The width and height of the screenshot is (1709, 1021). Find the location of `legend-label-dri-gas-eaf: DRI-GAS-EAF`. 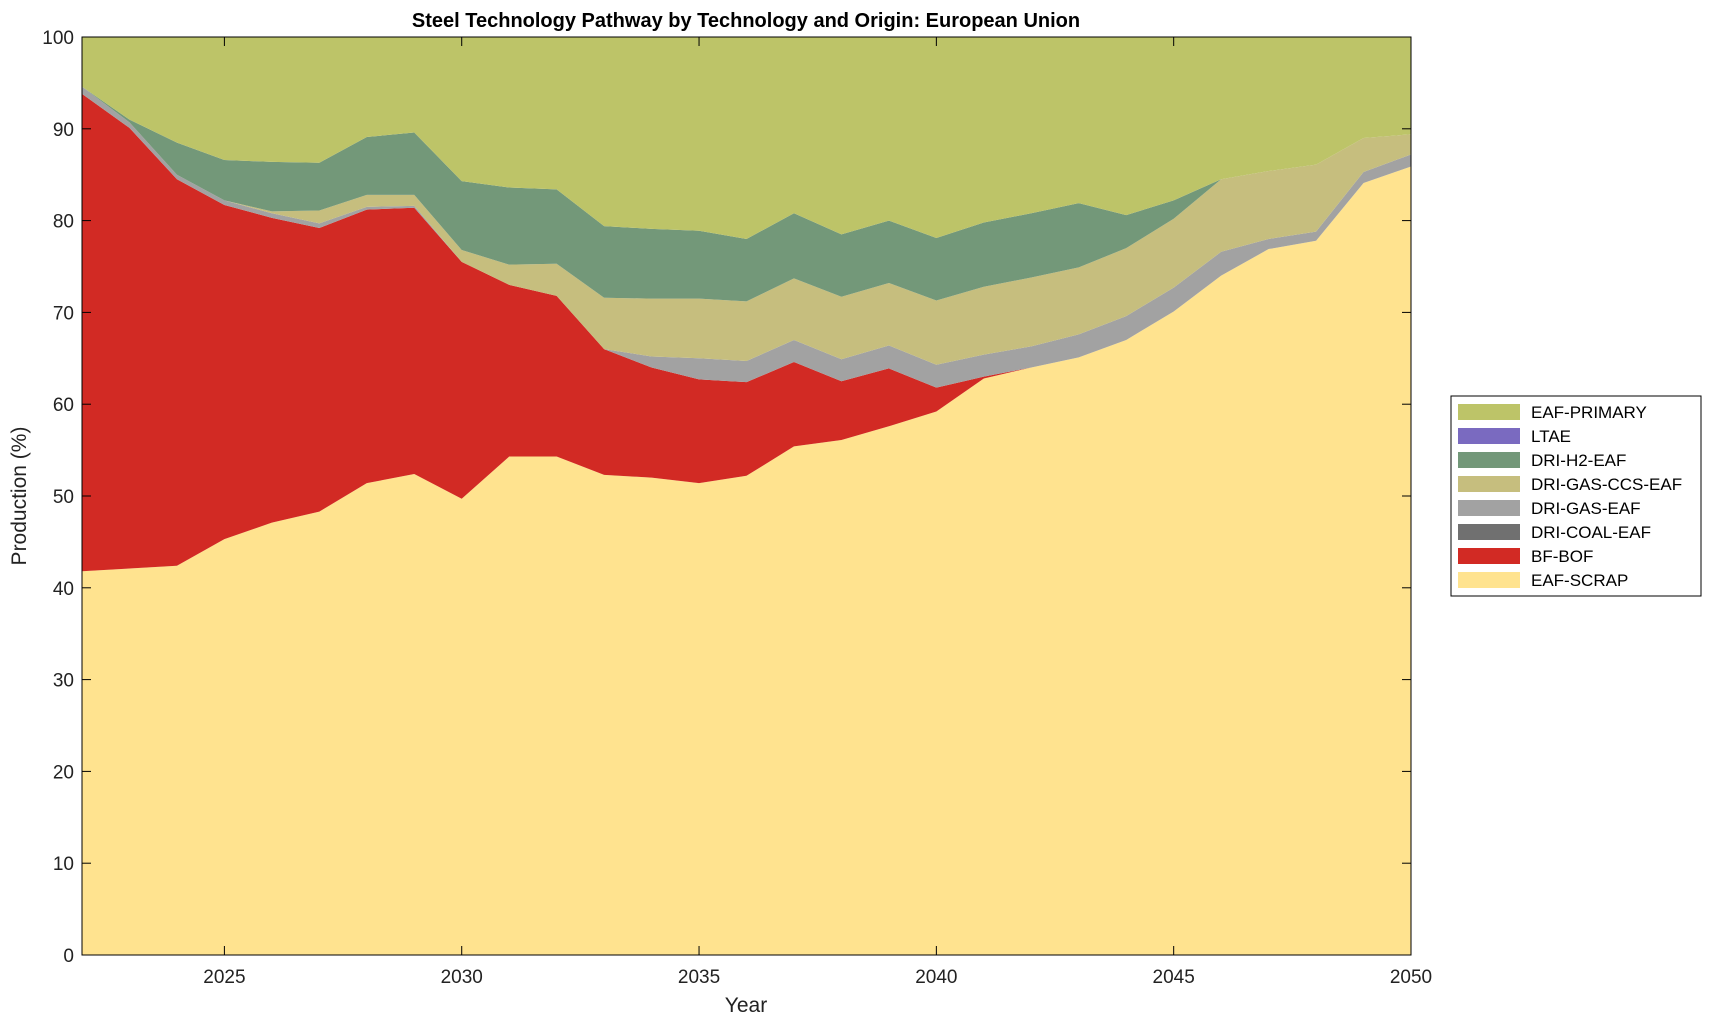

legend-label-dri-gas-eaf: DRI-GAS-EAF is located at coordinates (1586, 508).